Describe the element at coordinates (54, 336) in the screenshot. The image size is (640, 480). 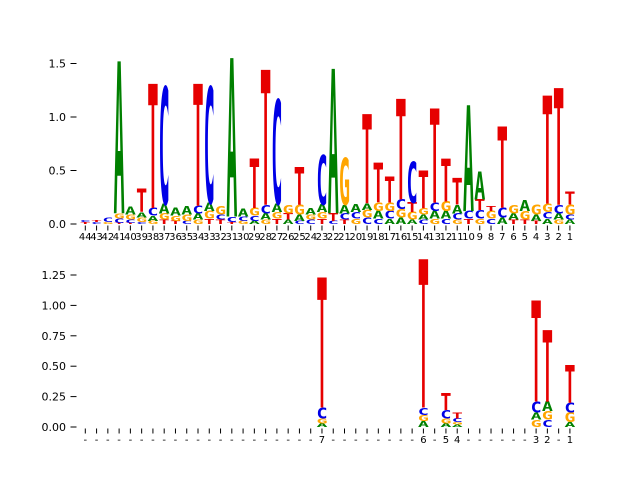
I see `y-tick-label: 0.75` at that location.